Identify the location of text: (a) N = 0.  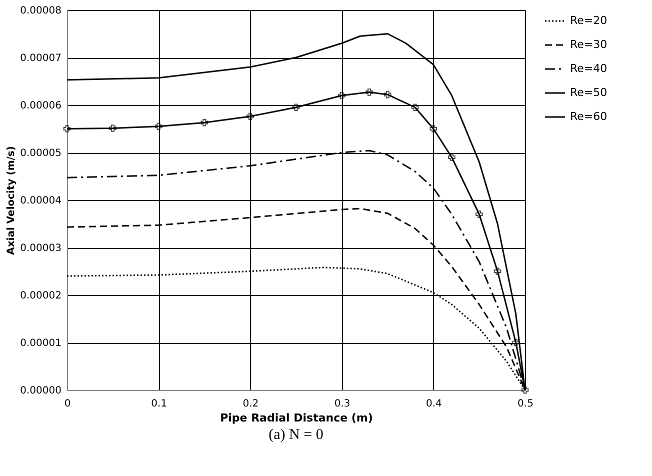
(296, 435).